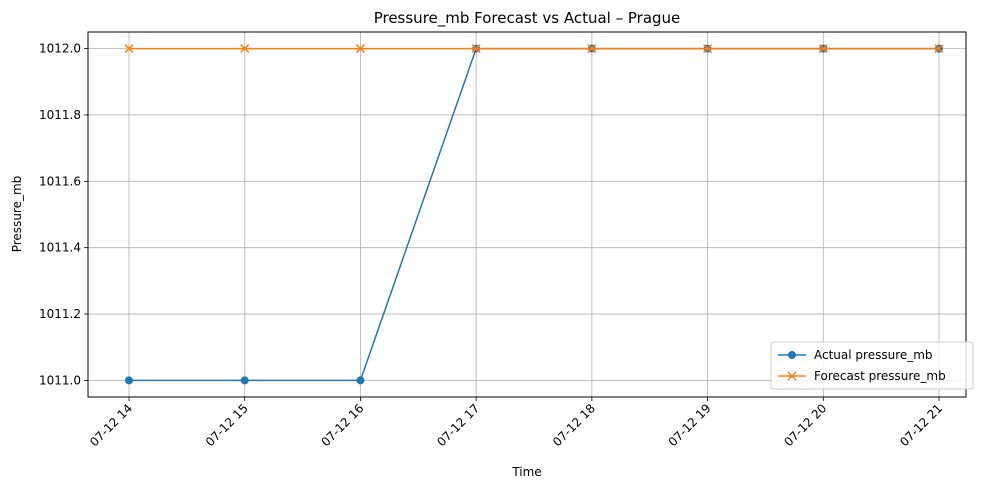 This screenshot has height=490, width=989. Describe the element at coordinates (60, 115) in the screenshot. I see `y-tick-label: 1011.8` at that location.